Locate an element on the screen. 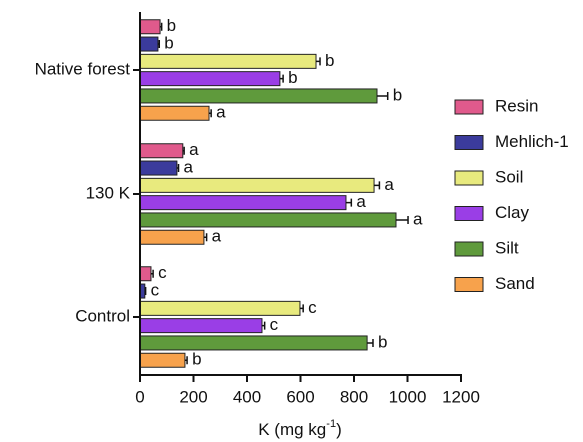 The height and width of the screenshot is (442, 583). x-axis-title-end: ) is located at coordinates (339, 429).